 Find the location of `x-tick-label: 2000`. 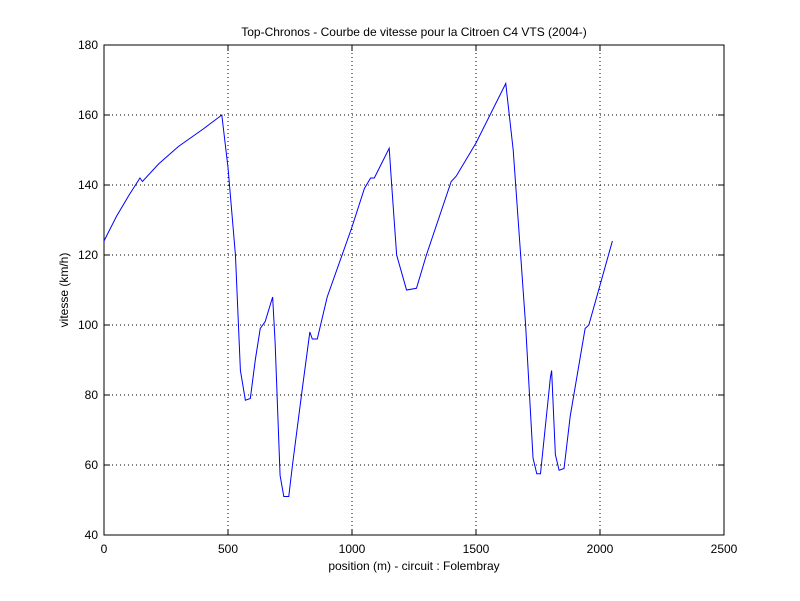

x-tick-label: 2000 is located at coordinates (600, 549).